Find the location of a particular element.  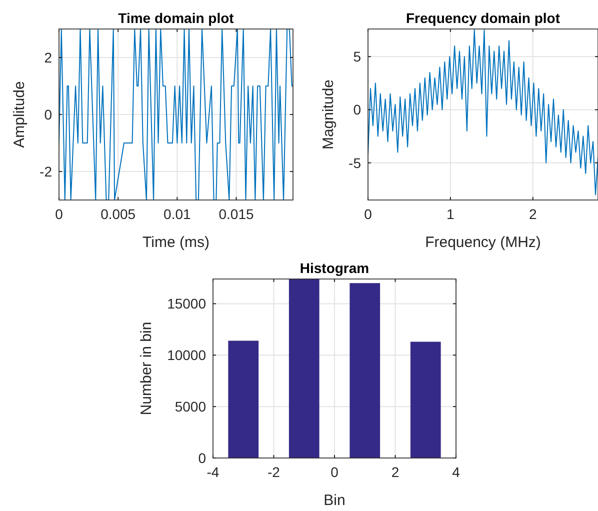

x-tick-label: 0.01 is located at coordinates (178, 214).